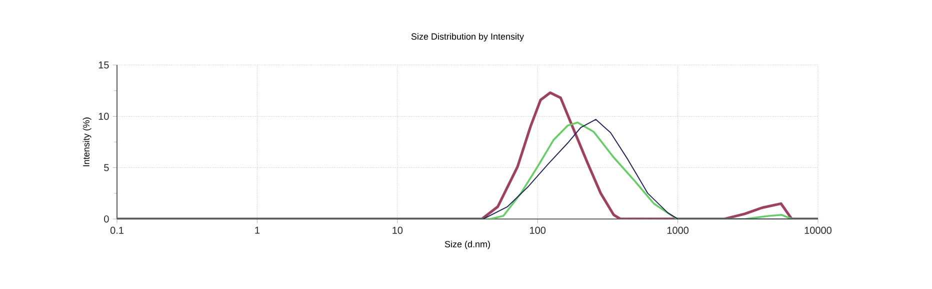  Describe the element at coordinates (106, 168) in the screenshot. I see `y-tick-label: 5` at that location.